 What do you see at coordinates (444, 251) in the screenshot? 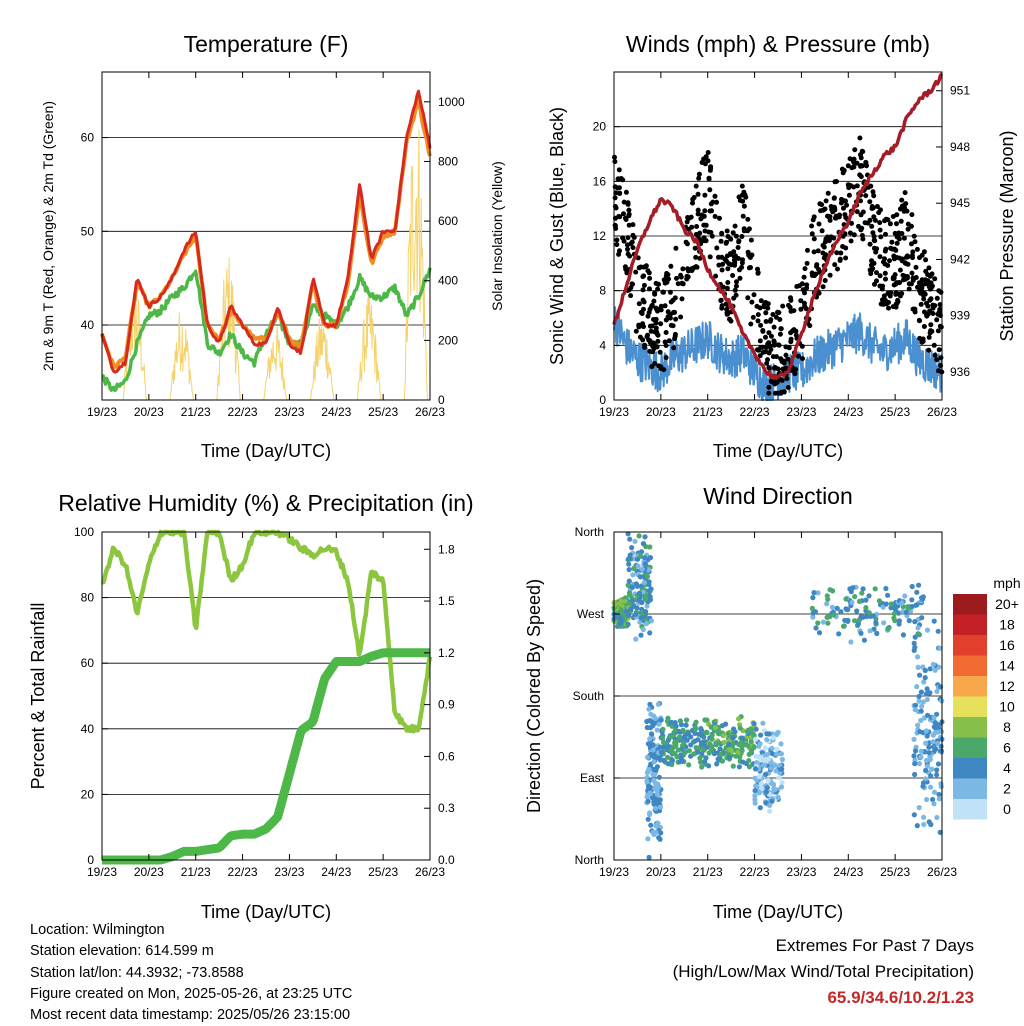
I see `temperature-right-ticks: 0 200 400 600 800 1000` at bounding box center [444, 251].